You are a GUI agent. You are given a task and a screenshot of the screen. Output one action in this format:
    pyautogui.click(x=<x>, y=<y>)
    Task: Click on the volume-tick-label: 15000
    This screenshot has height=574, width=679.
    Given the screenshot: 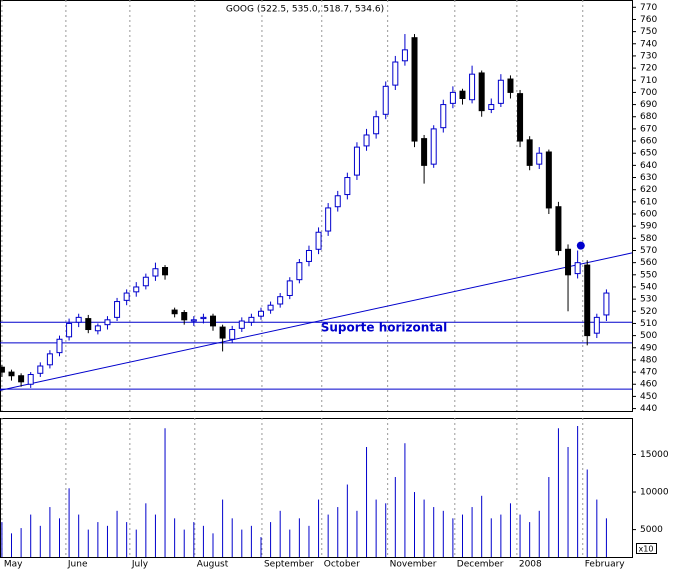 What is the action you would take?
    pyautogui.click(x=654, y=455)
    